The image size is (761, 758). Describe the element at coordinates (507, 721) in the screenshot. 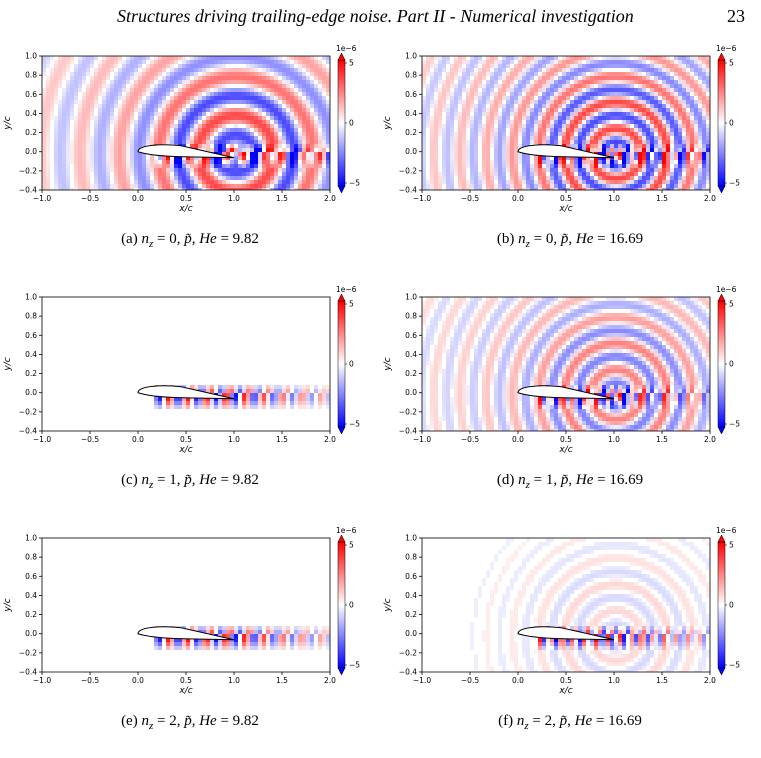

I see `caption-letter: (f)` at that location.